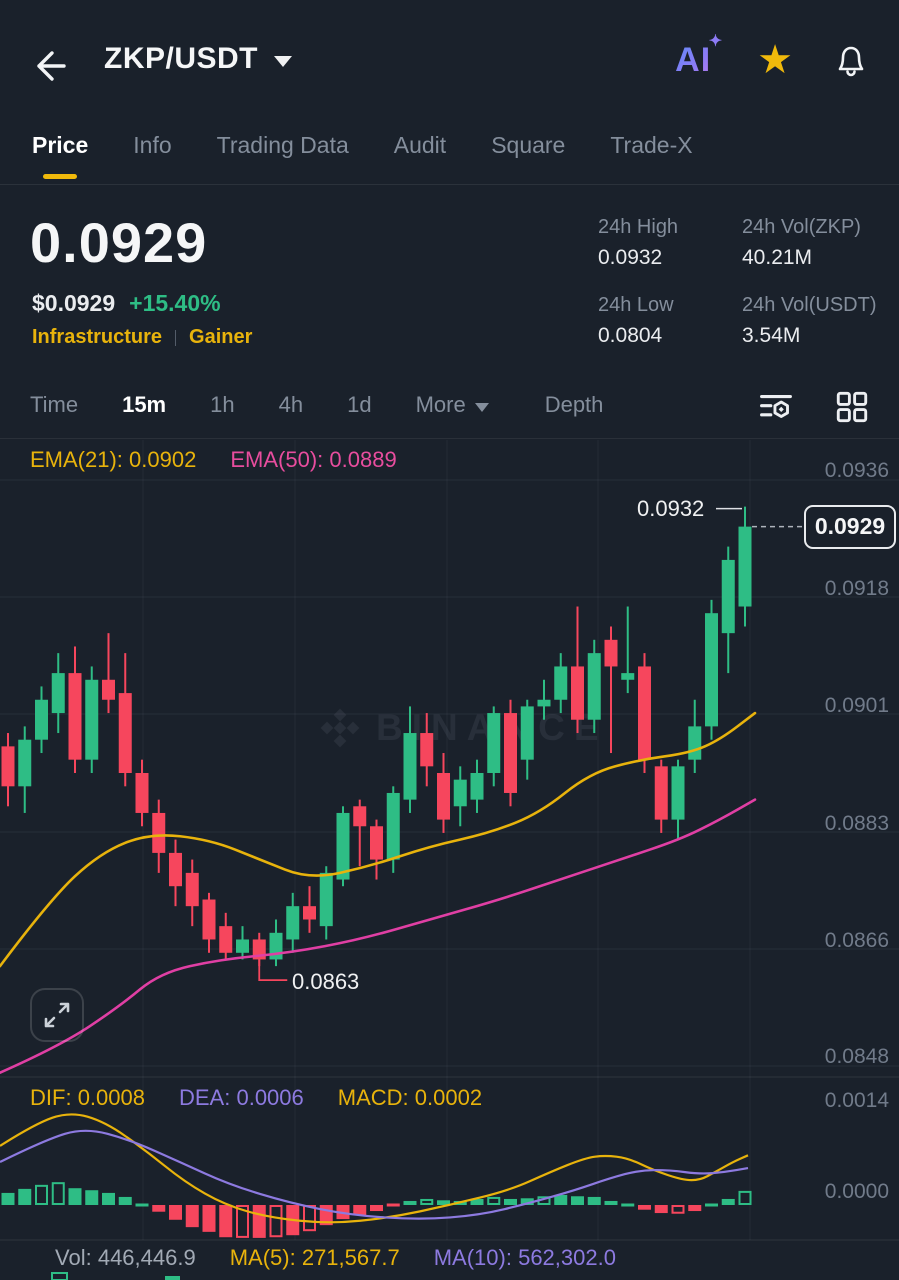 The image size is (899, 1280). I want to click on pair-title: ZKP/USDT, so click(181, 58).